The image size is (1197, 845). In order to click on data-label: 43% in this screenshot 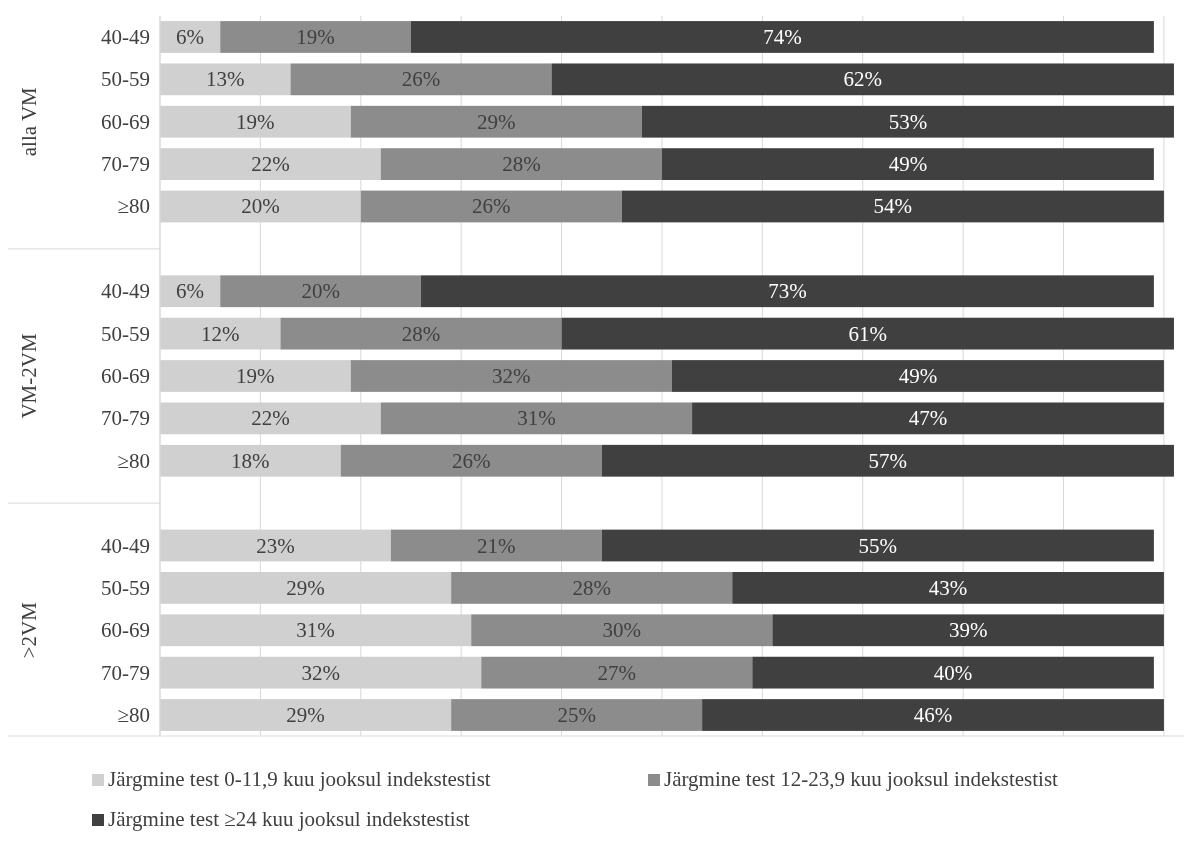, I will do `click(948, 587)`.